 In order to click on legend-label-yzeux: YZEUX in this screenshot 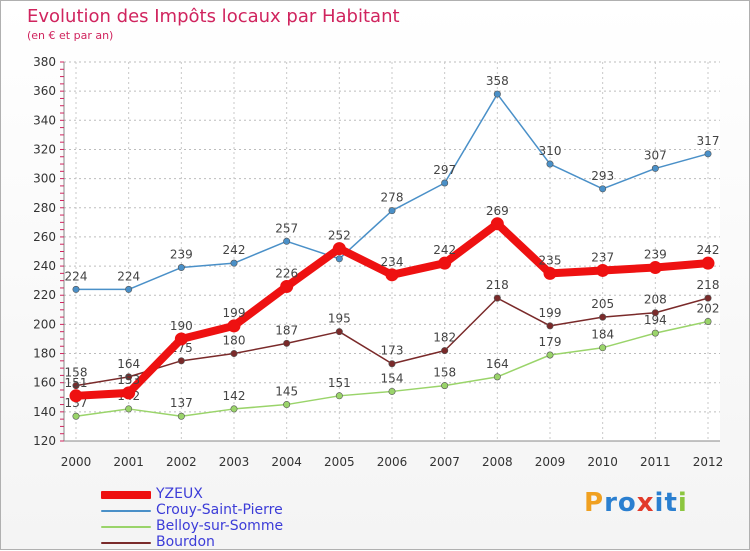, I will do `click(179, 494)`.